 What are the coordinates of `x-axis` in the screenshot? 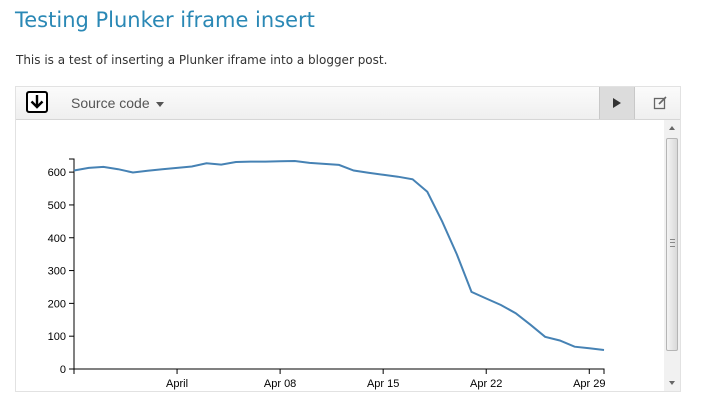 It's located at (339, 371).